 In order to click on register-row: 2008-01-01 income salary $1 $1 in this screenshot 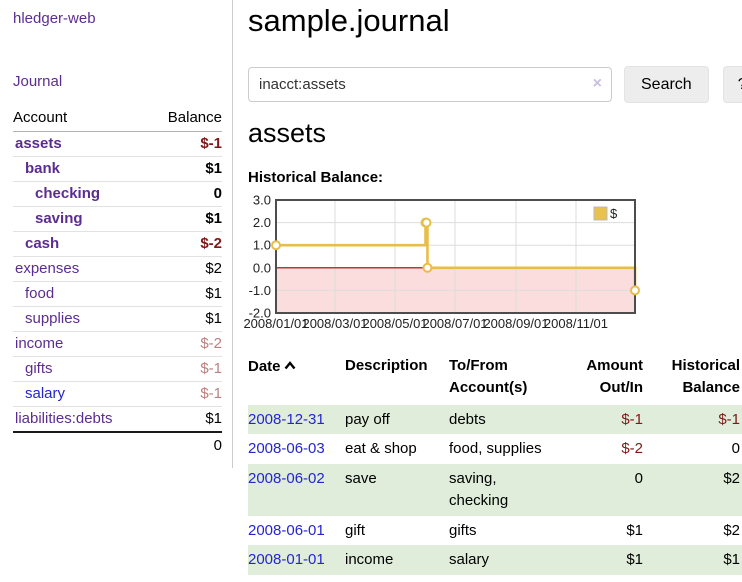, I will do `click(495, 560)`.